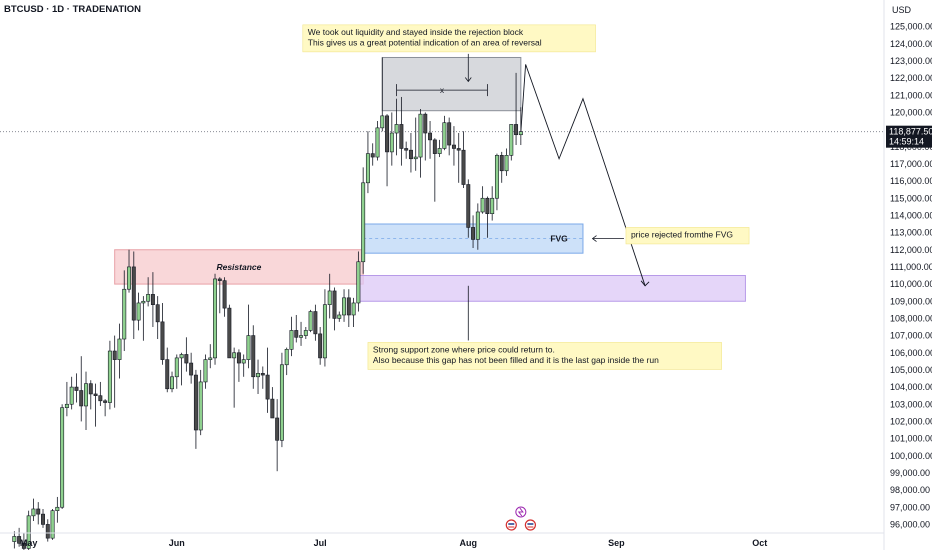  I want to click on price-tick-label: 117,000.00, so click(911, 164).